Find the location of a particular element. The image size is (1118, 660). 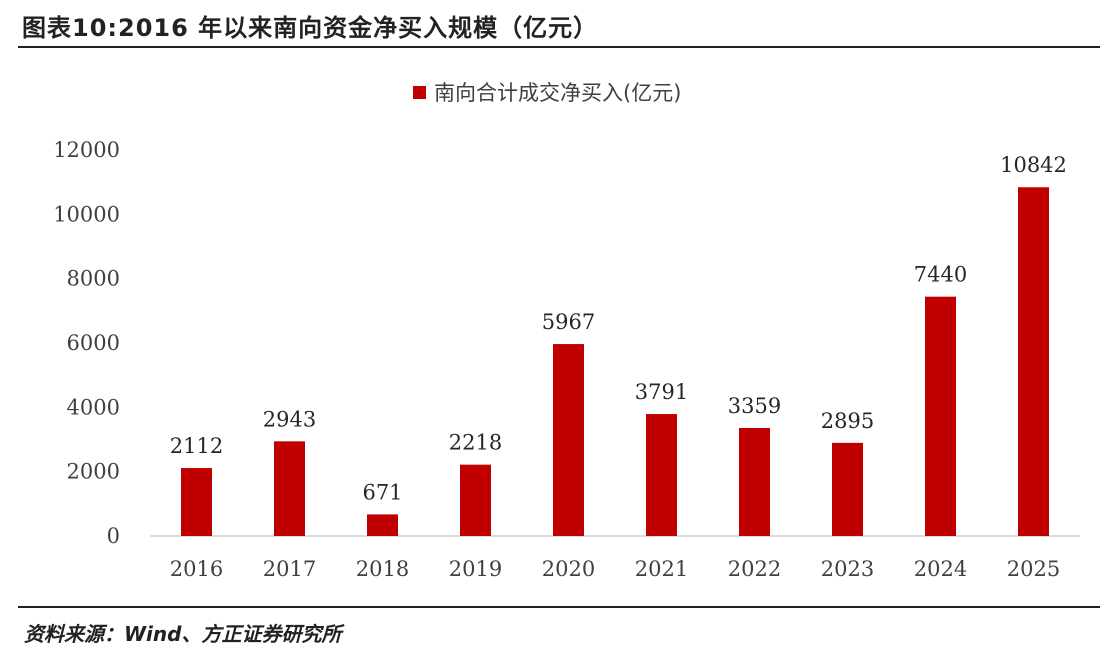

bar-2022 is located at coordinates (754, 481).